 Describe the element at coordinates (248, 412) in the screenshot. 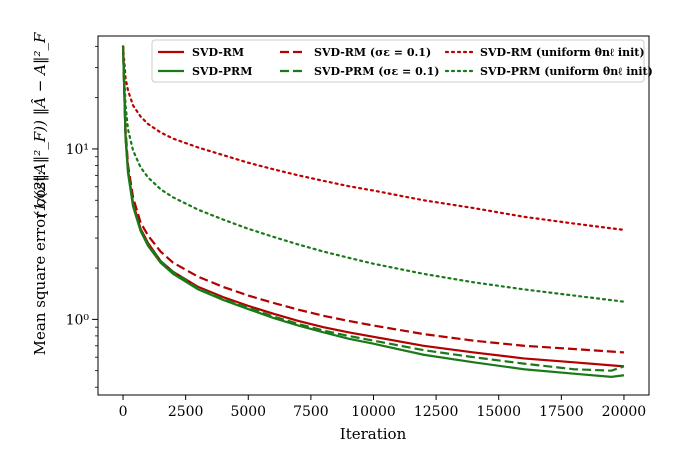

I see `x-tick-label: 5000` at that location.